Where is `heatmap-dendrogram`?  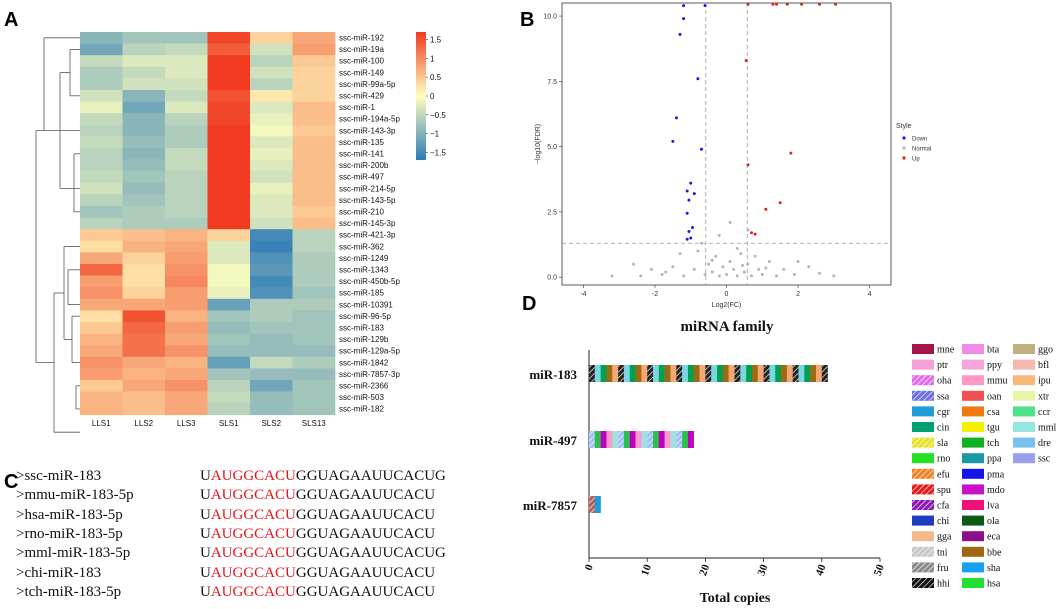
heatmap-dendrogram is located at coordinates (57, 235).